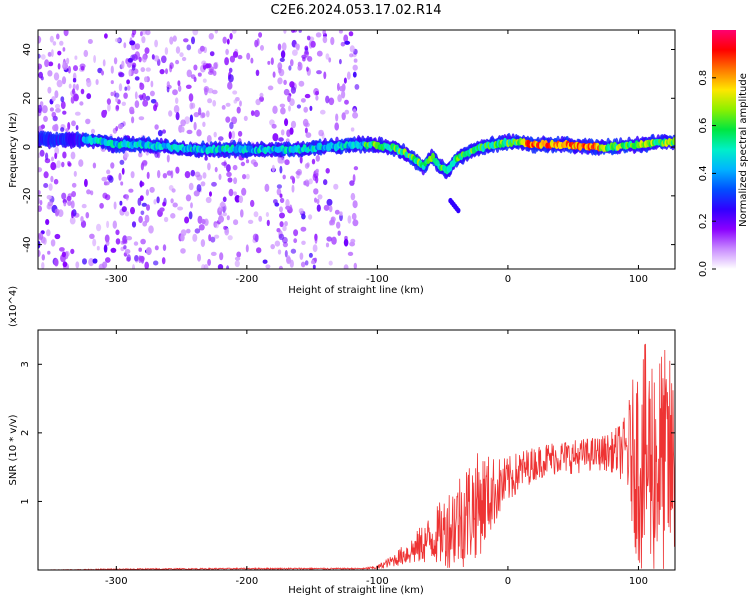  I want to click on y-tick-label: 3, so click(25, 364).